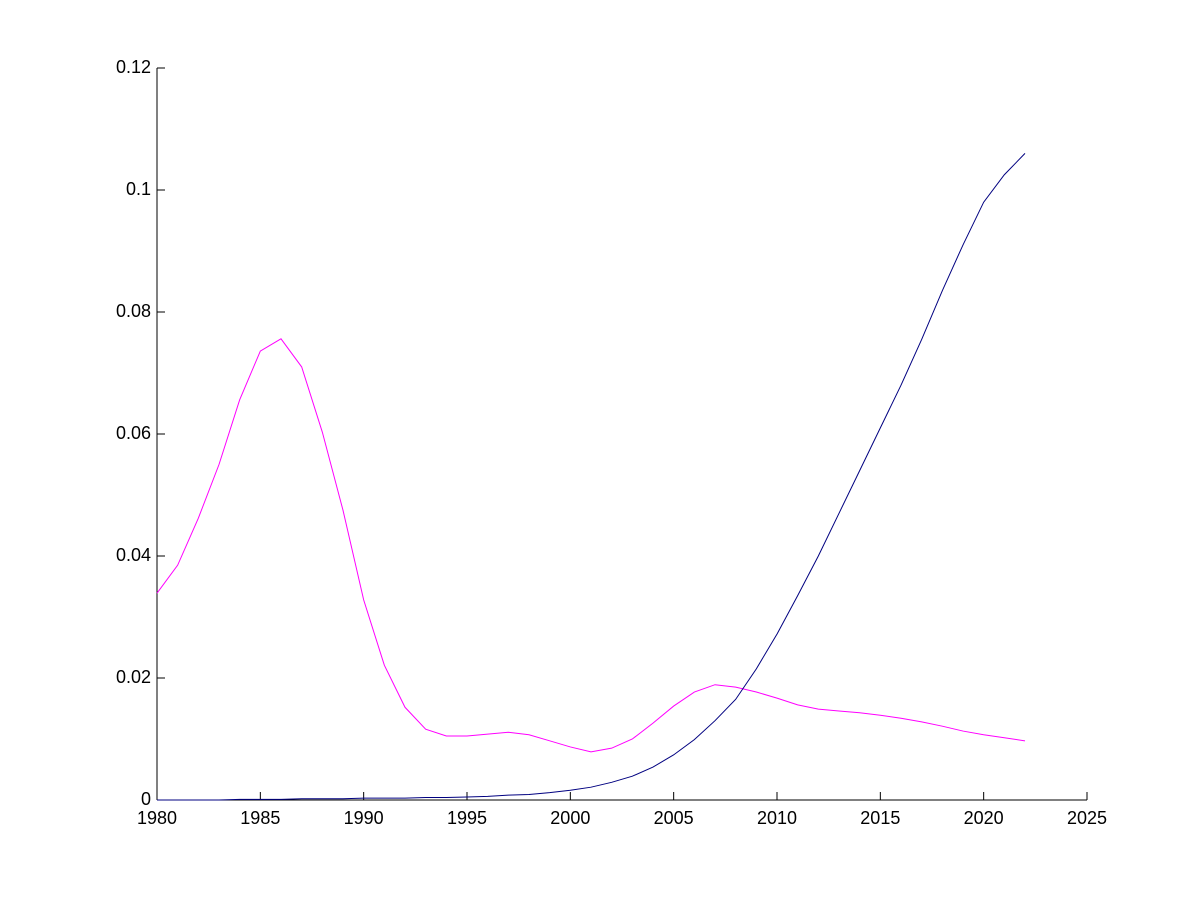  Describe the element at coordinates (364, 818) in the screenshot. I see `x-tick-label: 1990` at that location.